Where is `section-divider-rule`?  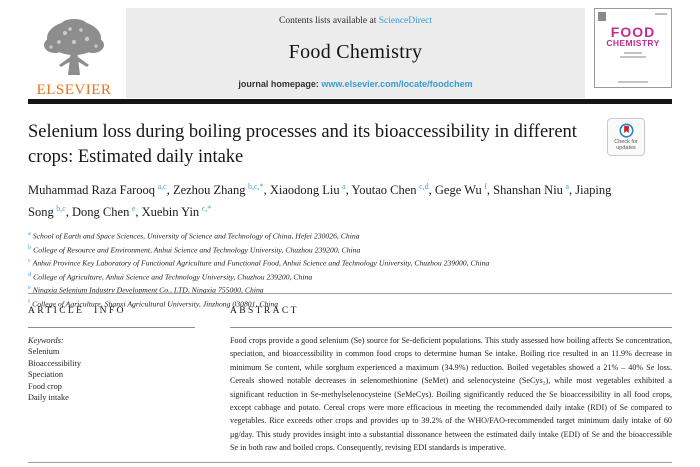 section-divider-rule is located at coordinates (350, 293).